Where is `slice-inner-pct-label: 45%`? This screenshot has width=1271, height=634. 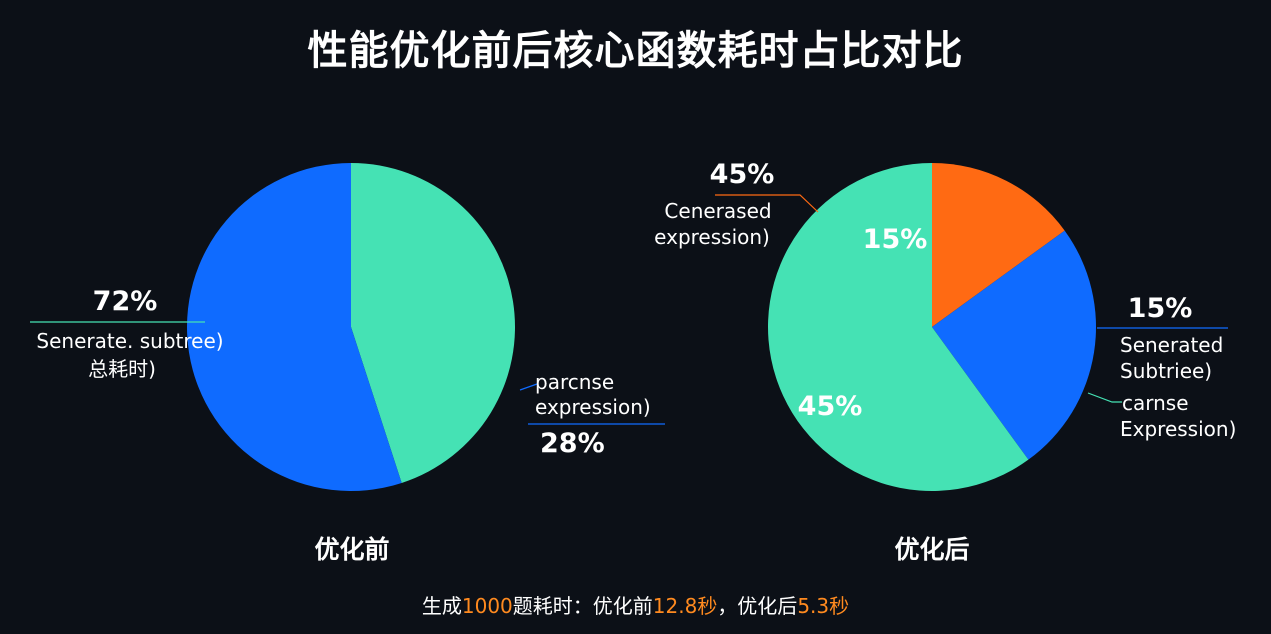
slice-inner-pct-label: 45% is located at coordinates (830, 406).